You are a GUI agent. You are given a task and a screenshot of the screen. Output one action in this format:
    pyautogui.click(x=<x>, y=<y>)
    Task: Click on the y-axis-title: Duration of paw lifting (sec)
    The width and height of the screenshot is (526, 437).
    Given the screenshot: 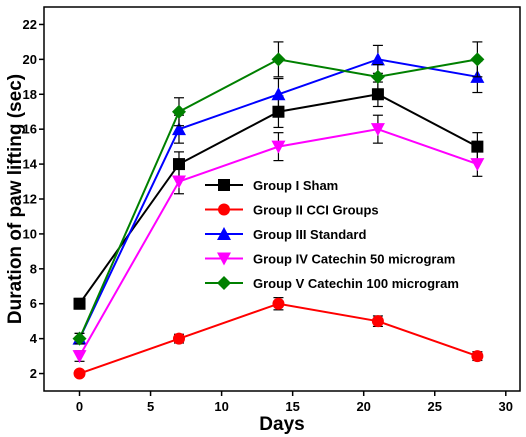 What is the action you would take?
    pyautogui.click(x=15, y=199)
    